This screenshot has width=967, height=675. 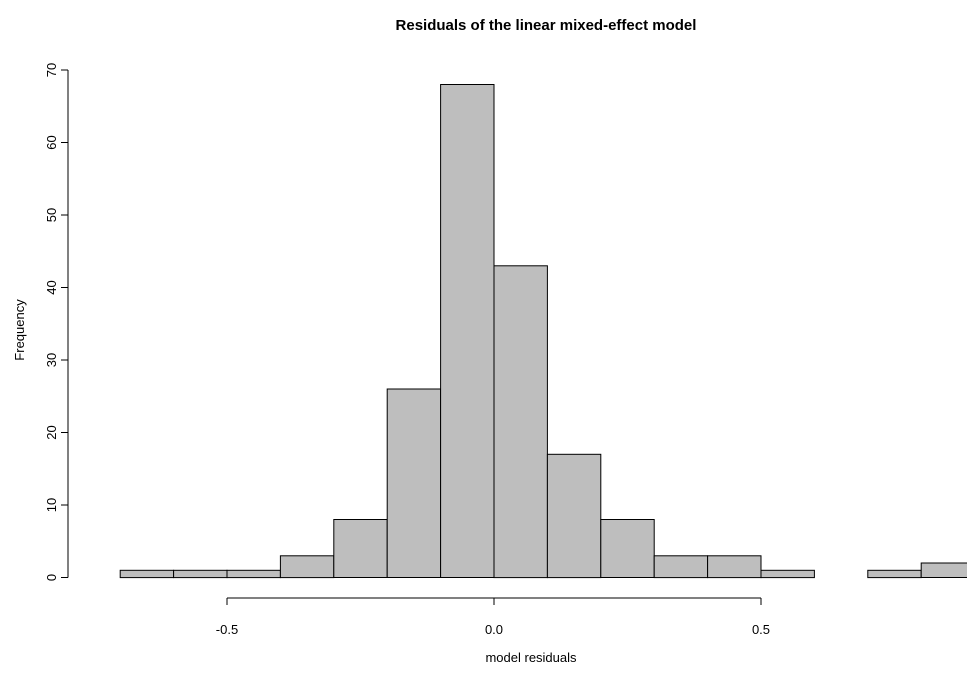 I want to click on y-axis: 0 10 20 30 40 50 60 70, so click(x=56, y=322).